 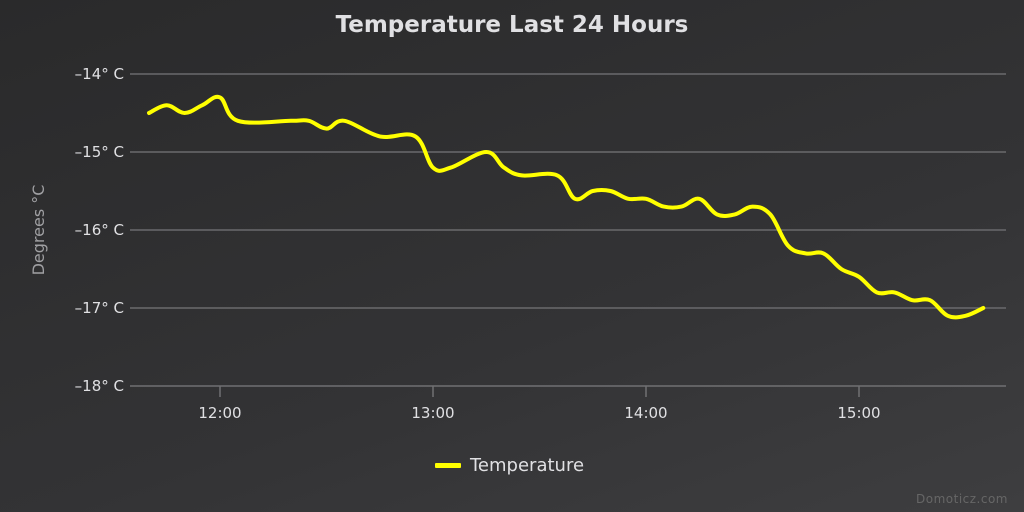 What do you see at coordinates (448, 465) in the screenshot?
I see `legend-swatch-icon` at bounding box center [448, 465].